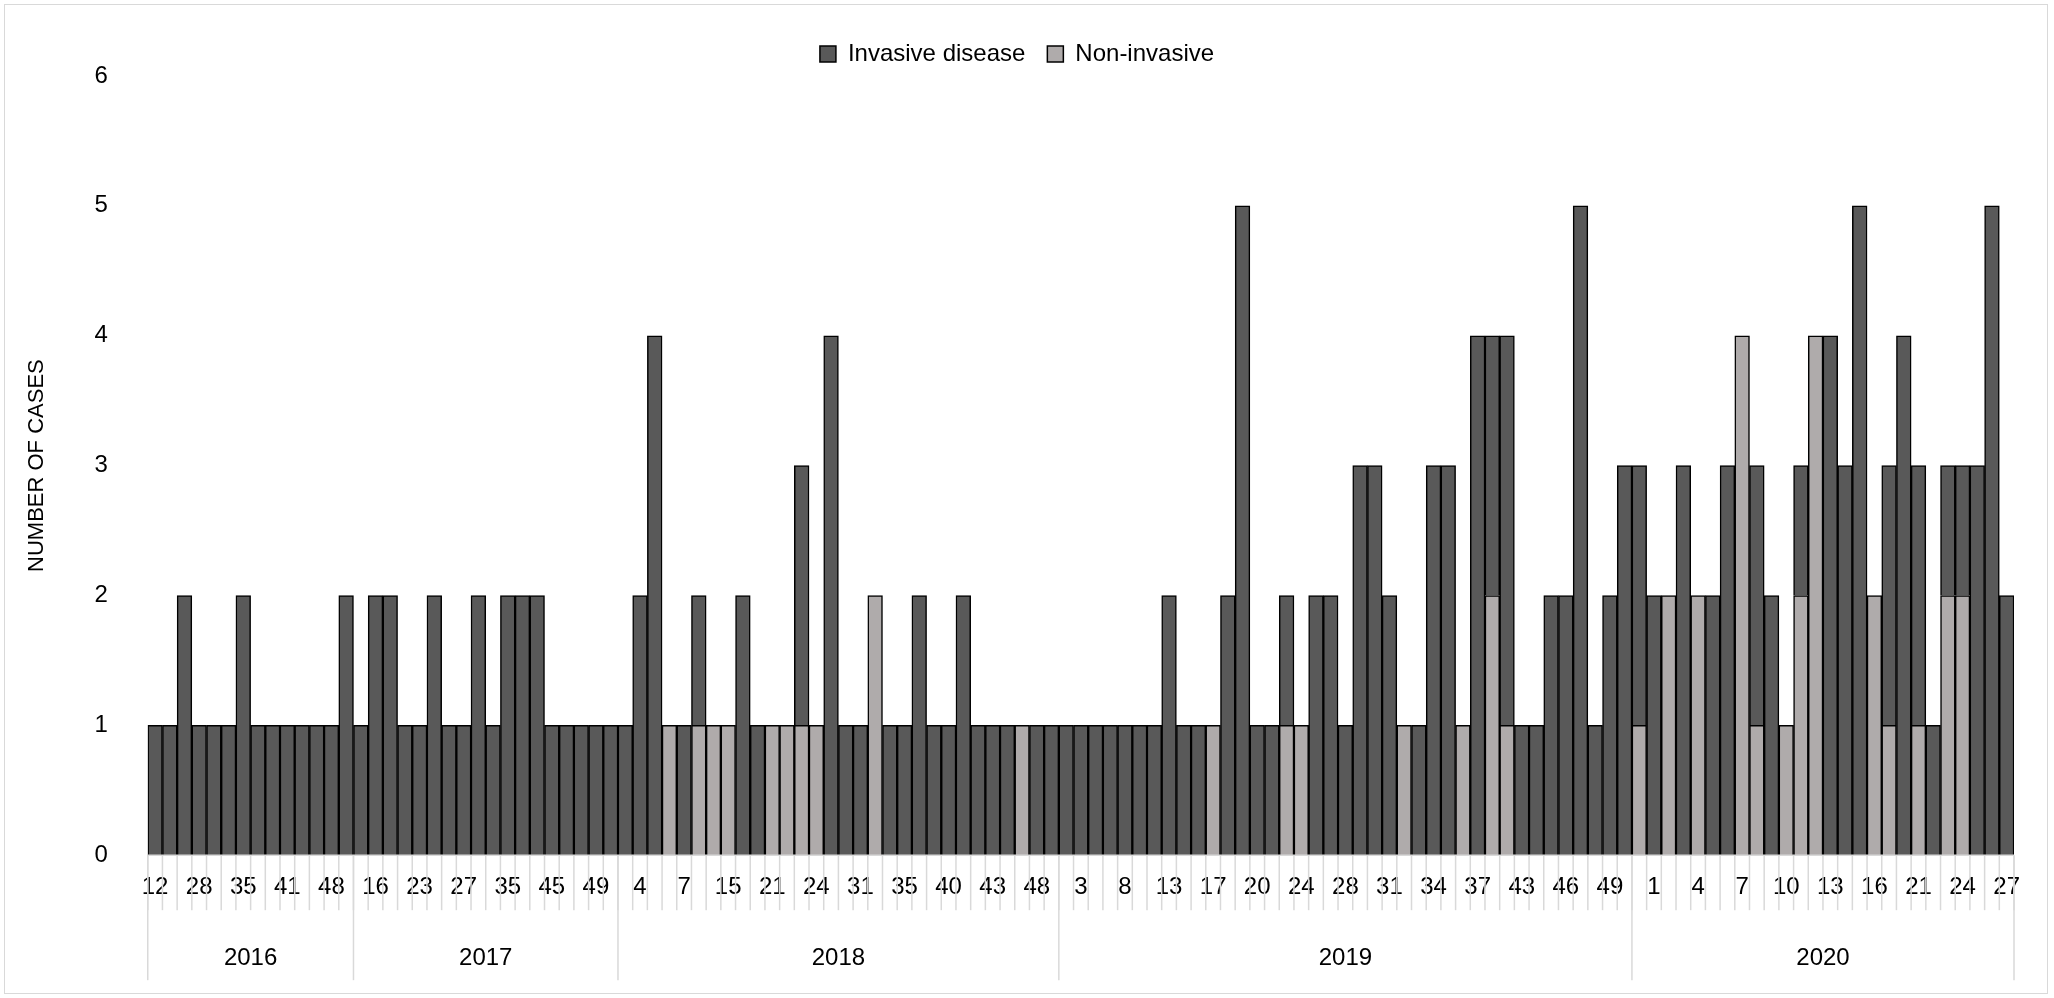 The width and height of the screenshot is (2054, 998). Describe the element at coordinates (36, 465) in the screenshot. I see `y-axis-title: NUMBER OF CASES` at that location.